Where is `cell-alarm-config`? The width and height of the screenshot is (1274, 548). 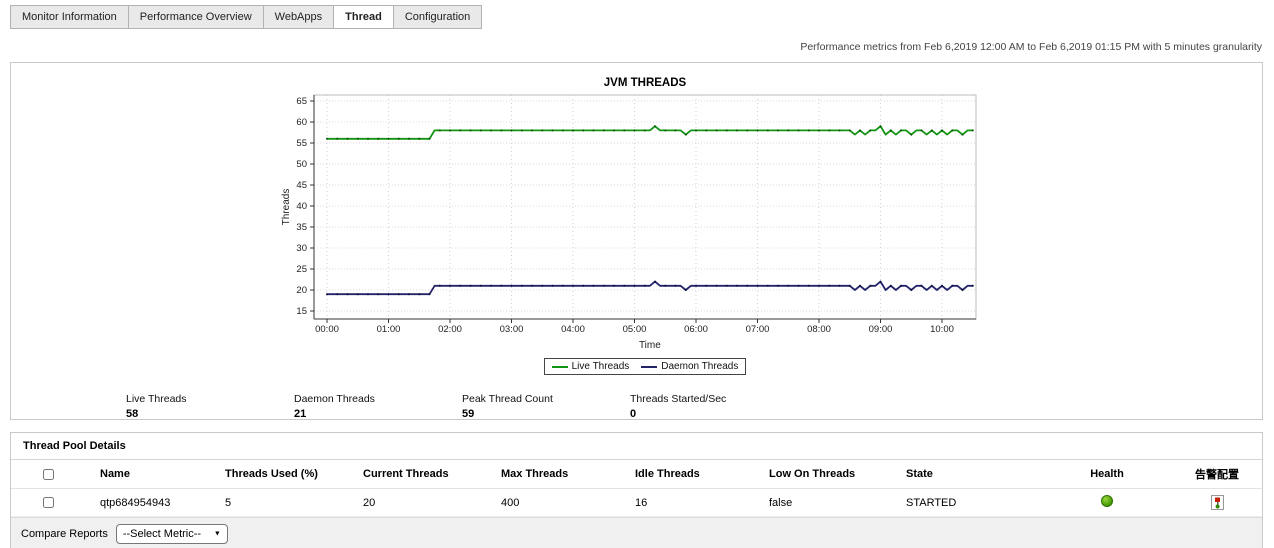 cell-alarm-config is located at coordinates (1217, 503).